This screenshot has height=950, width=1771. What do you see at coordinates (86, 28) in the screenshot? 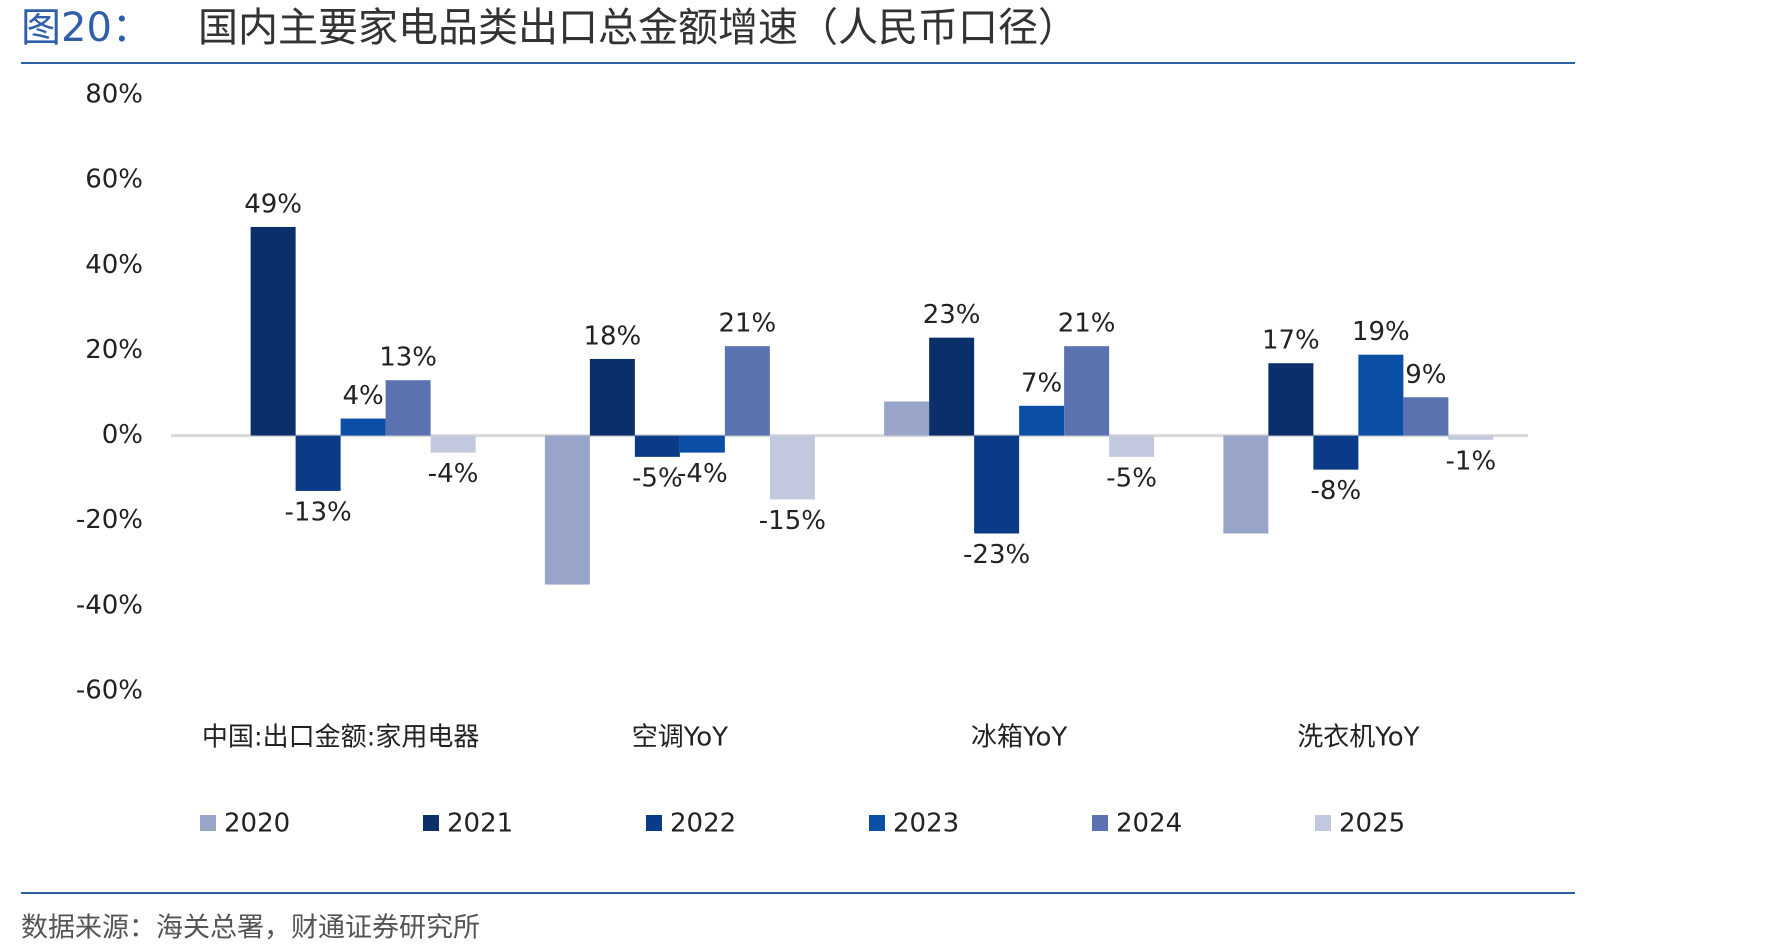
I see `figure-label: 图20：` at bounding box center [86, 28].